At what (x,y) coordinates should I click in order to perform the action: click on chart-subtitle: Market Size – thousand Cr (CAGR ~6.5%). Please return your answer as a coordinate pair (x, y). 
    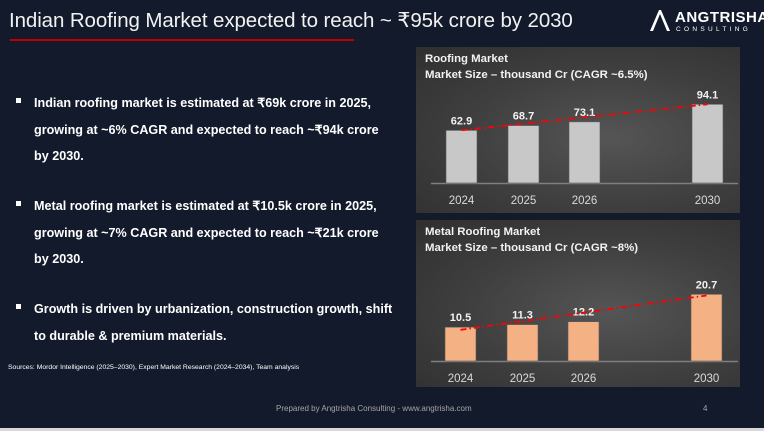
    Looking at the image, I should click on (536, 75).